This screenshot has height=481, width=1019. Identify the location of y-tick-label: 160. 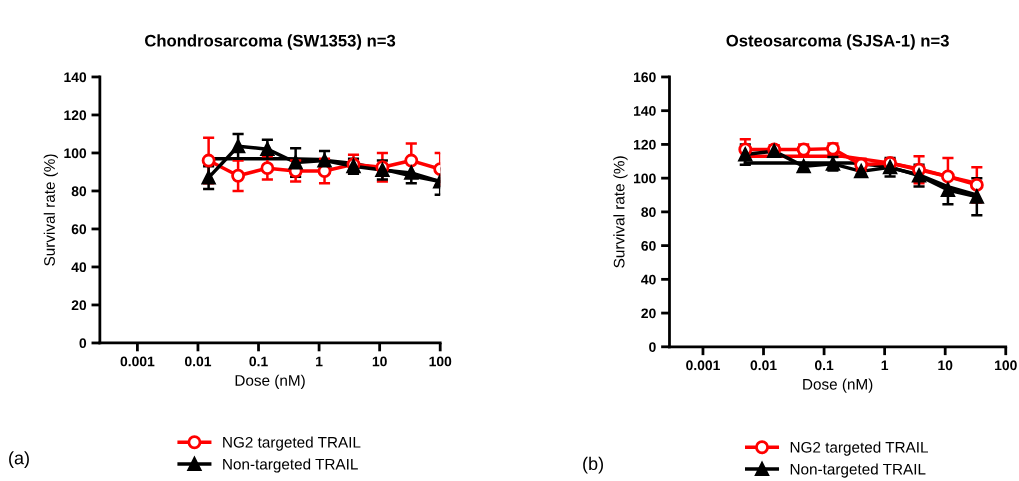
(644, 77).